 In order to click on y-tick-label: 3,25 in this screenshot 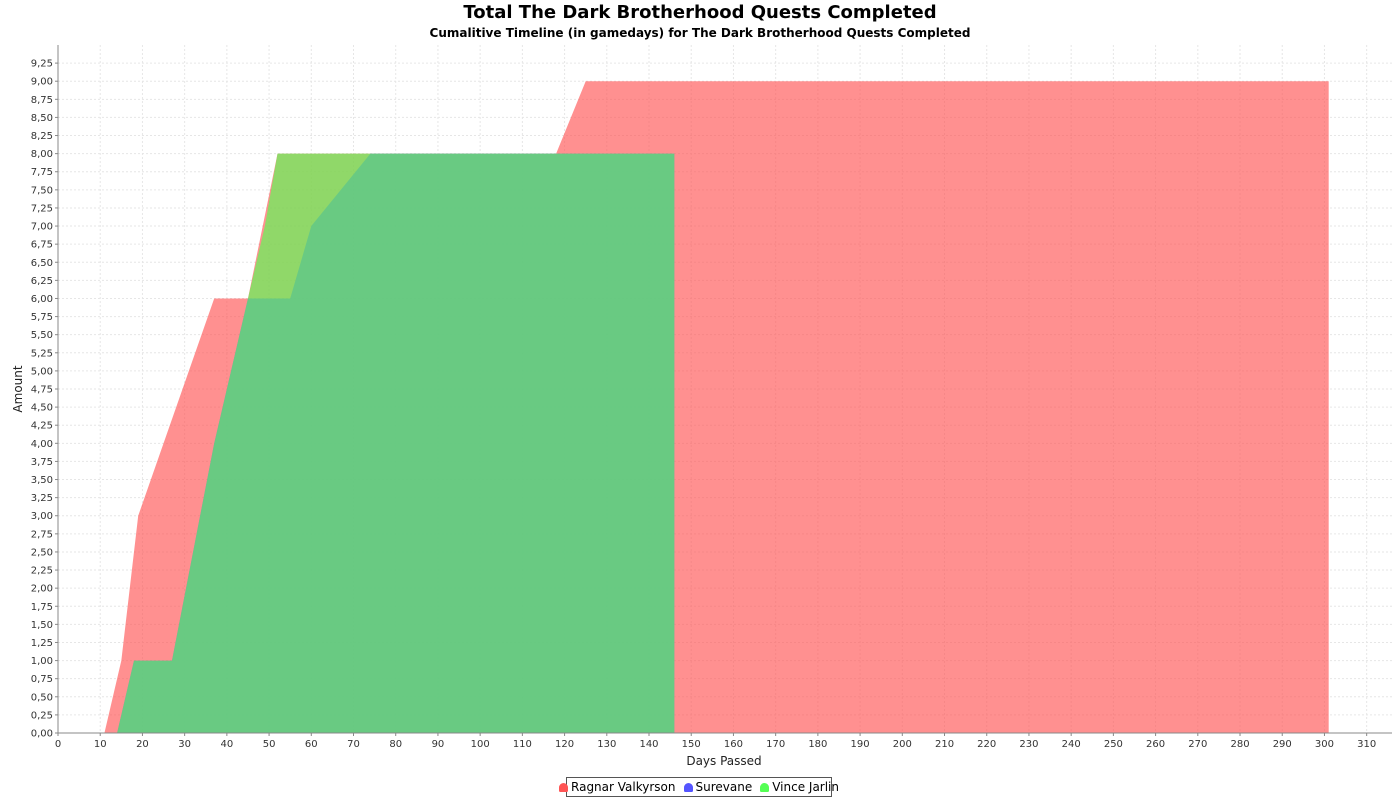, I will do `click(42, 498)`.